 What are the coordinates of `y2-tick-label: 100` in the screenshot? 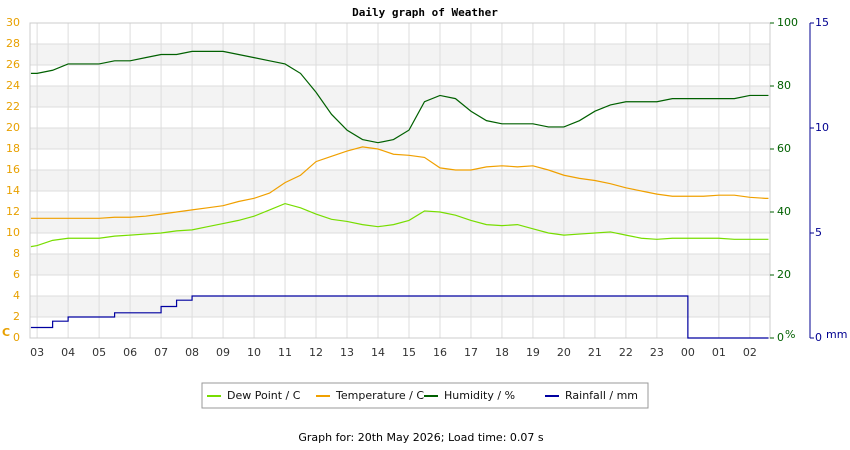 It's located at (787, 22).